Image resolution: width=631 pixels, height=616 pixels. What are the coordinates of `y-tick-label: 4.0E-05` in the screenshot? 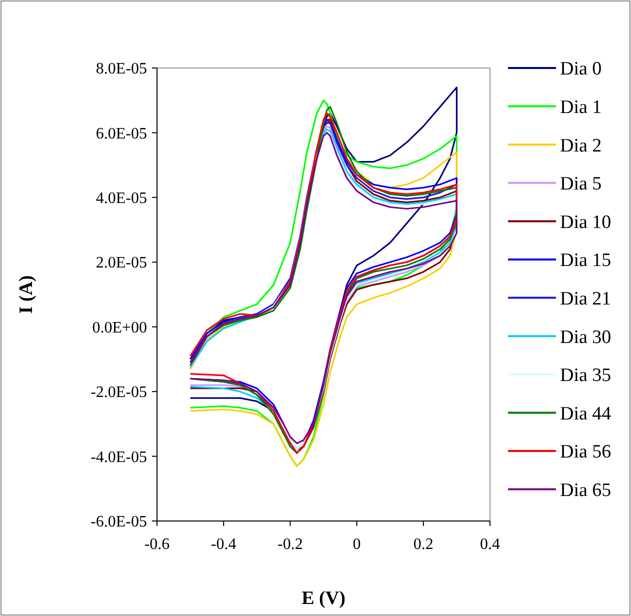 It's located at (121, 199).